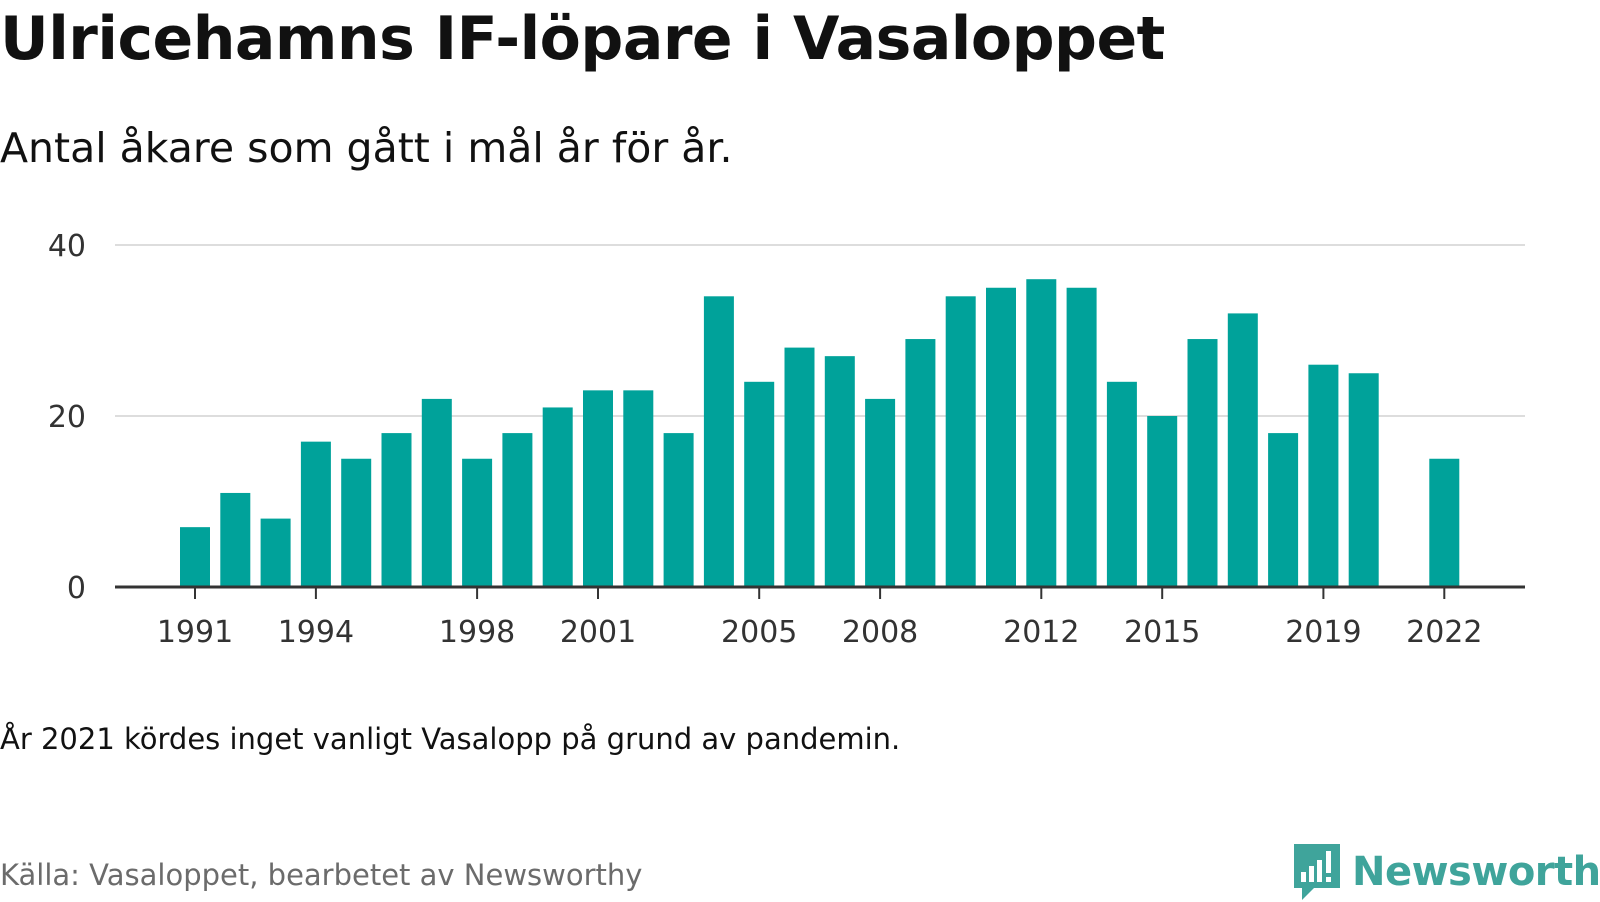 Image resolution: width=1600 pixels, height=902 pixels. I want to click on x-tick-label-2019: 2019, so click(1323, 632).